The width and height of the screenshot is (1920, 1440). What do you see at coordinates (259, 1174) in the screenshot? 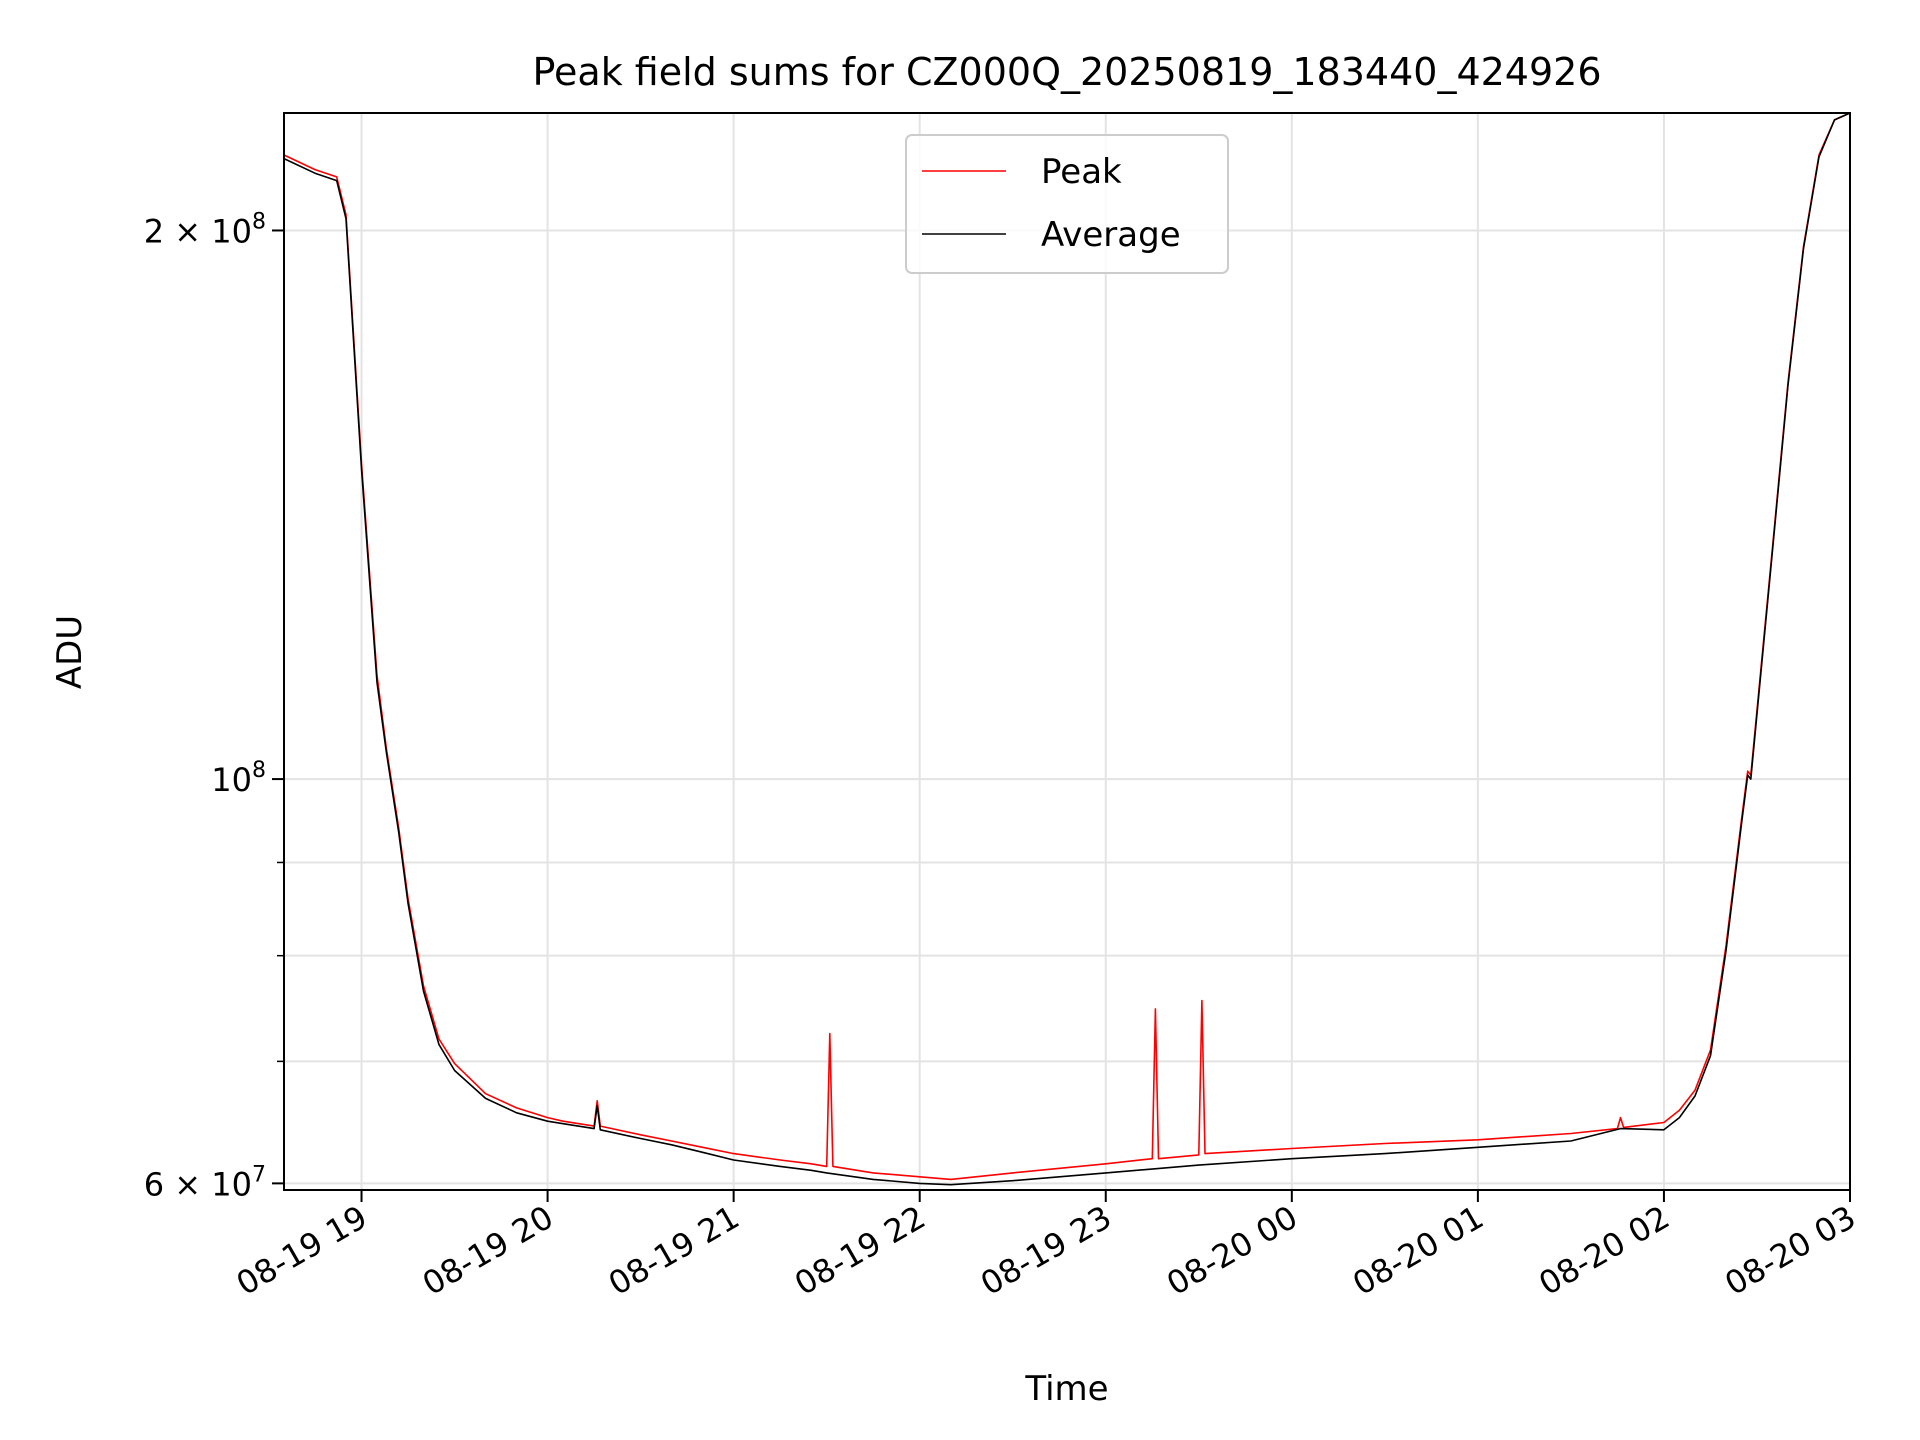
I see `y-tick-label-exponent: 7` at bounding box center [259, 1174].